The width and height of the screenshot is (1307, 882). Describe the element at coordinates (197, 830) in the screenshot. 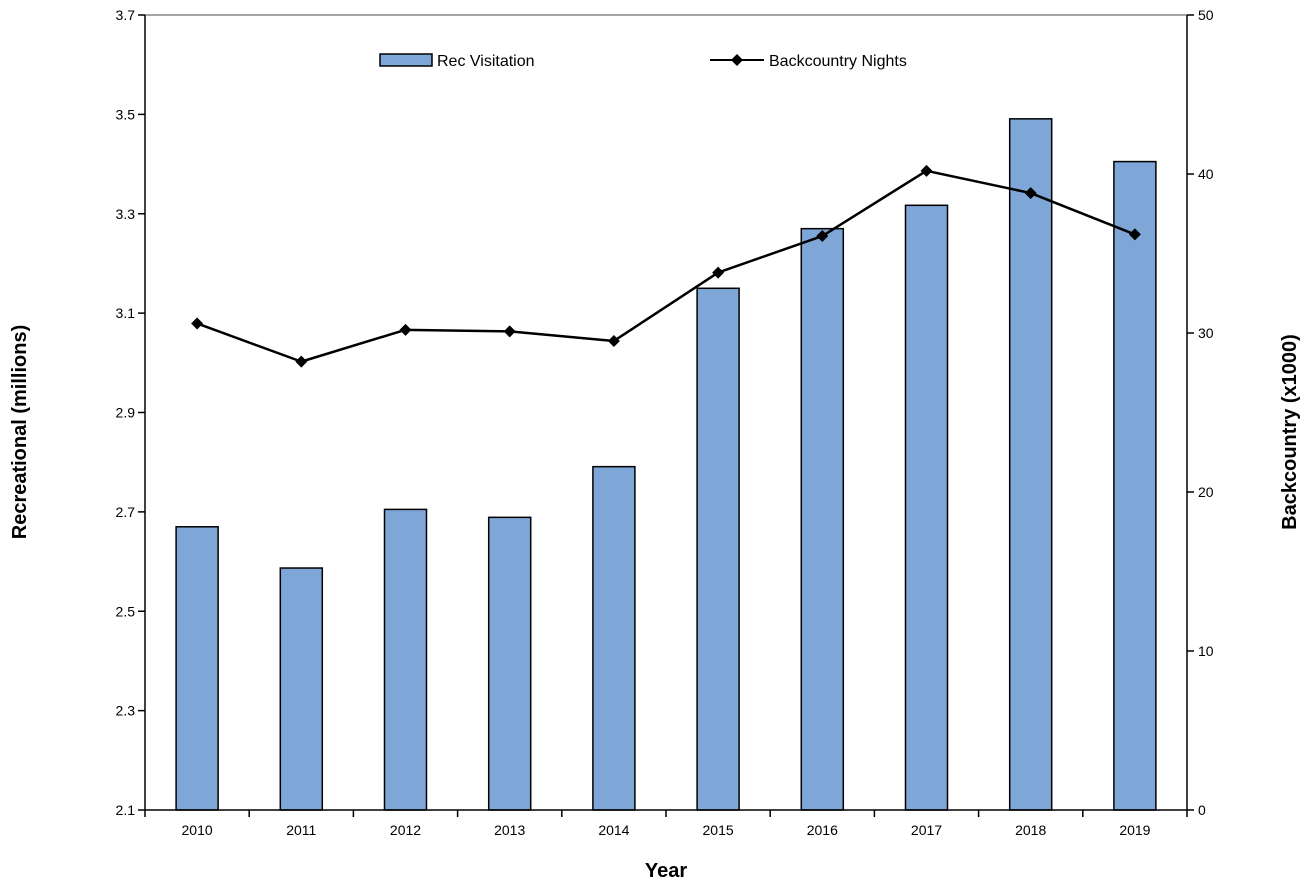

I see `x-tick-label: 2010` at that location.